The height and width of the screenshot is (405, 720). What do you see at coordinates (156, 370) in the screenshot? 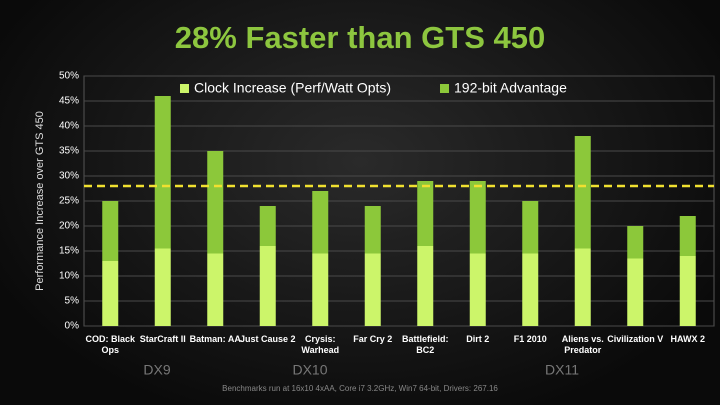
I see `group-label: DX9` at bounding box center [156, 370].